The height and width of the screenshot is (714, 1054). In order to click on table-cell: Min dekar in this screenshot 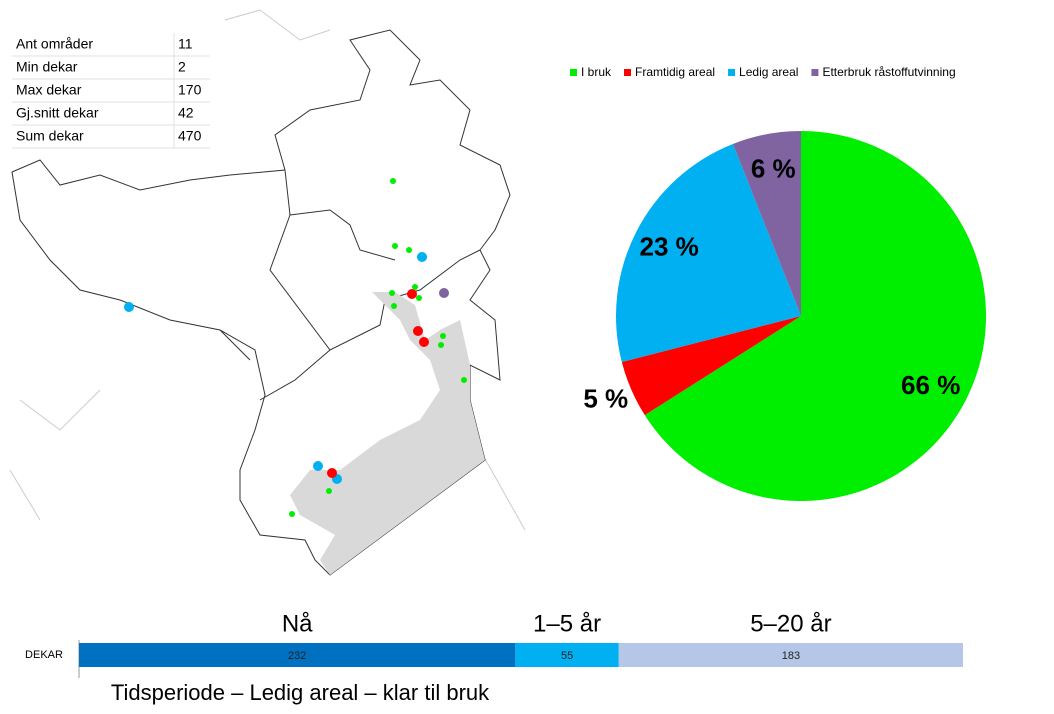, I will do `click(47, 67)`.